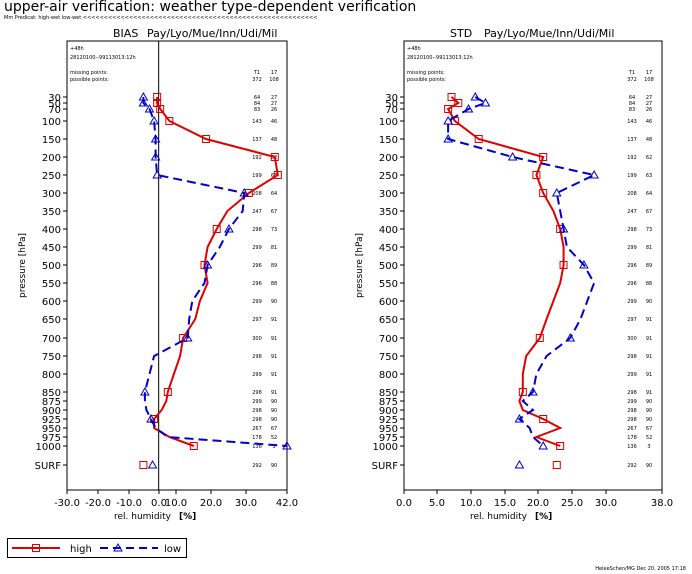 The image size is (692, 574). What do you see at coordinates (388, 194) in the screenshot?
I see `y-tick-label: 300` at bounding box center [388, 194].